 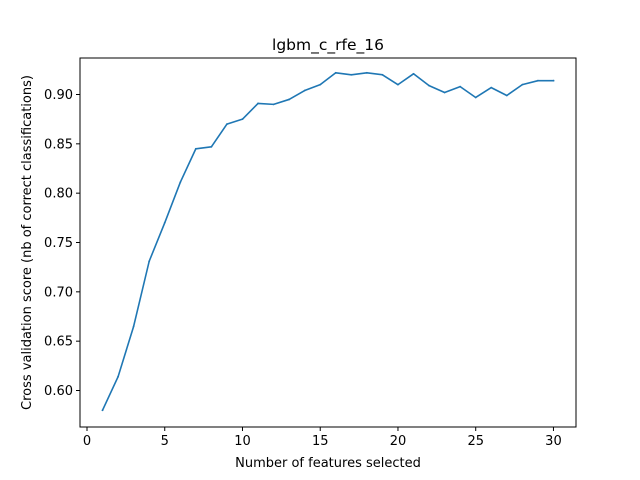 I want to click on y-tick-label: 0.70, so click(x=58, y=292).